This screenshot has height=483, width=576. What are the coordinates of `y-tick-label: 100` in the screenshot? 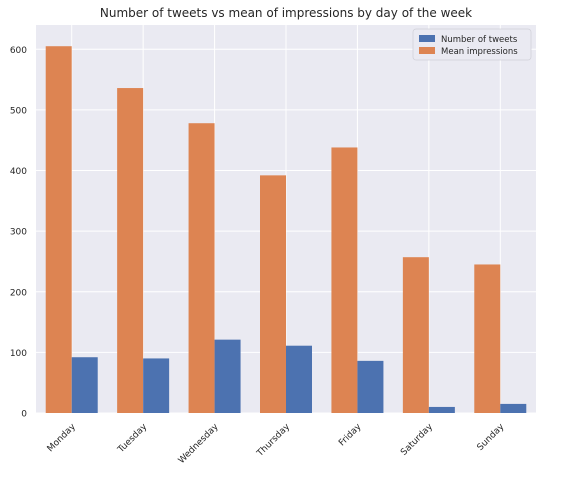 It's located at (18, 354).